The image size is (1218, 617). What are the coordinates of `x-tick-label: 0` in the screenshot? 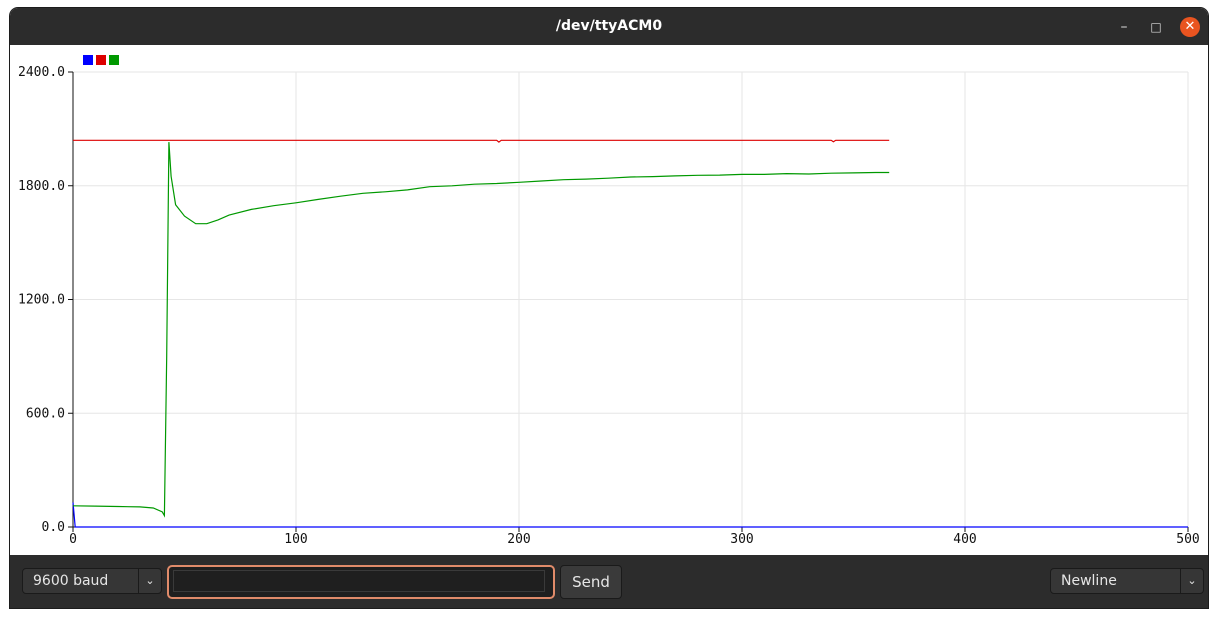 It's located at (73, 539).